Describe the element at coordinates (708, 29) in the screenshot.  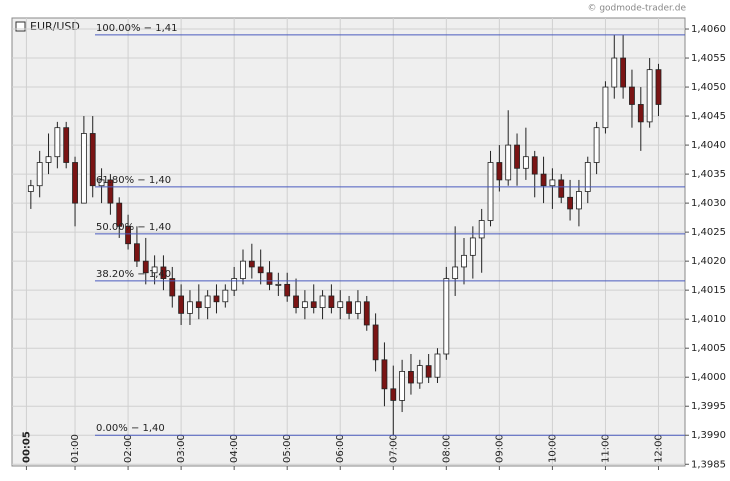
I see `y-tick-label: 1,4060` at that location.